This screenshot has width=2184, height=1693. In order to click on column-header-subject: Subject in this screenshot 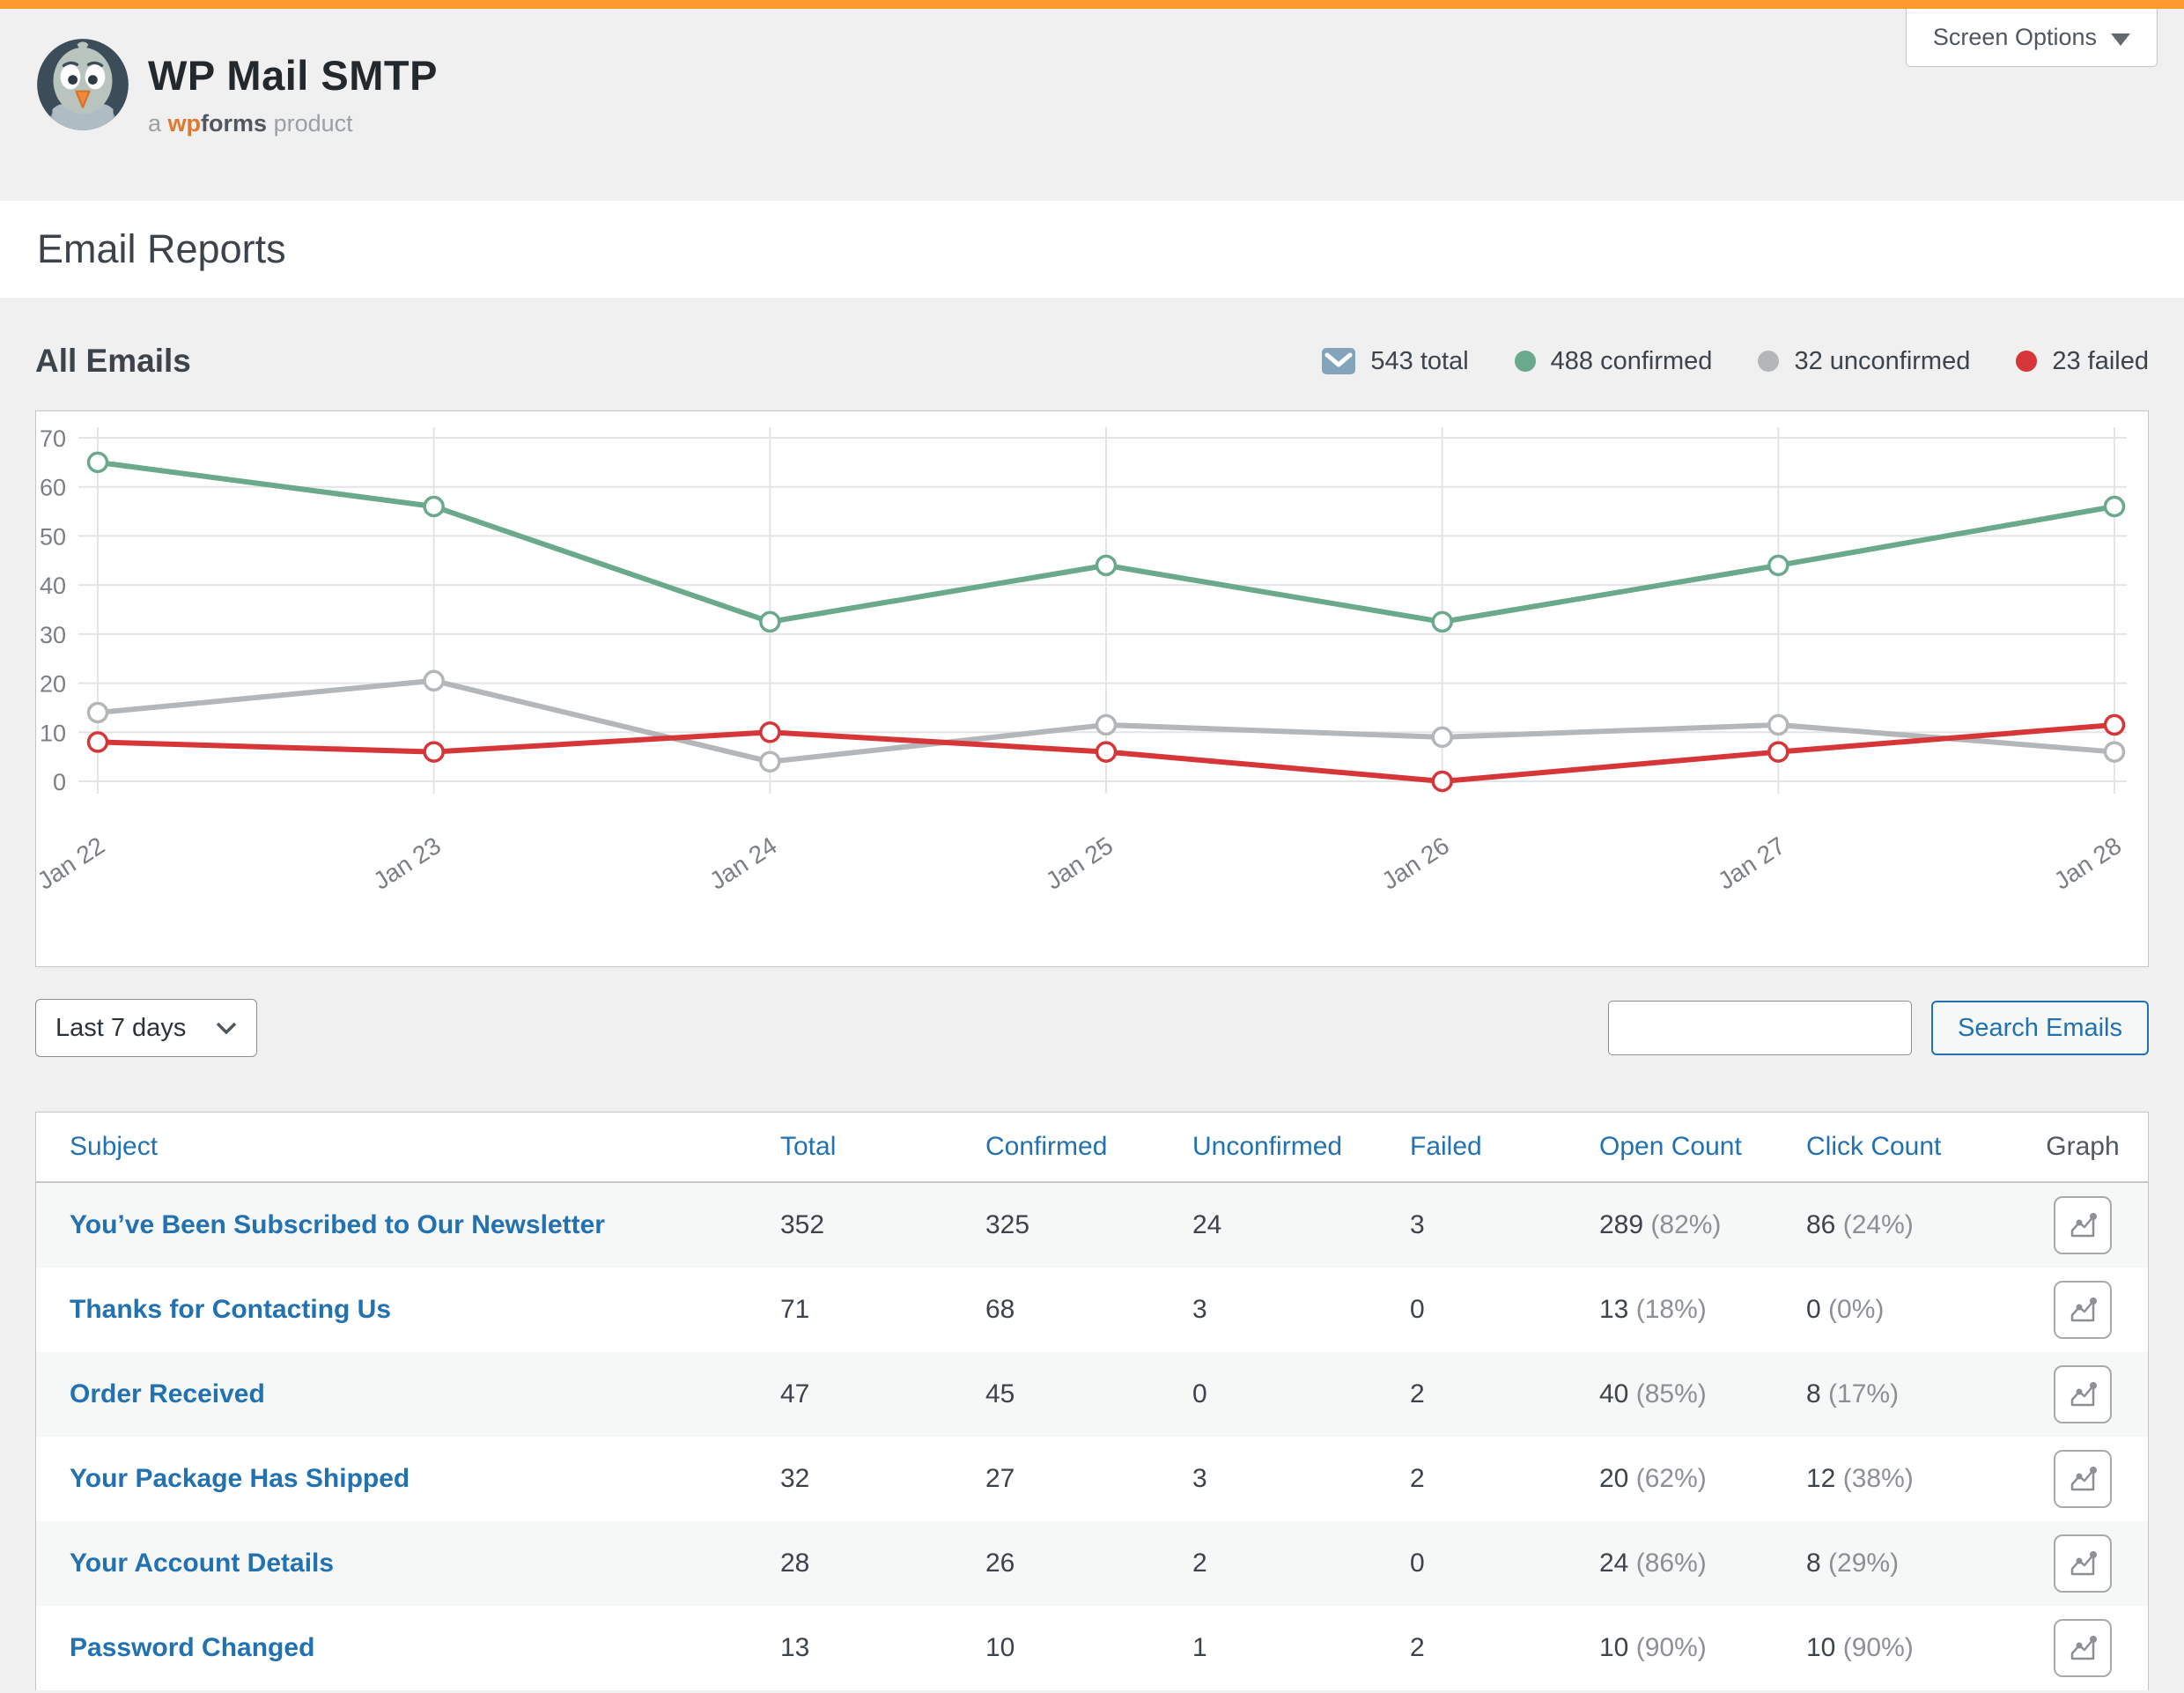, I will do `click(114, 1146)`.